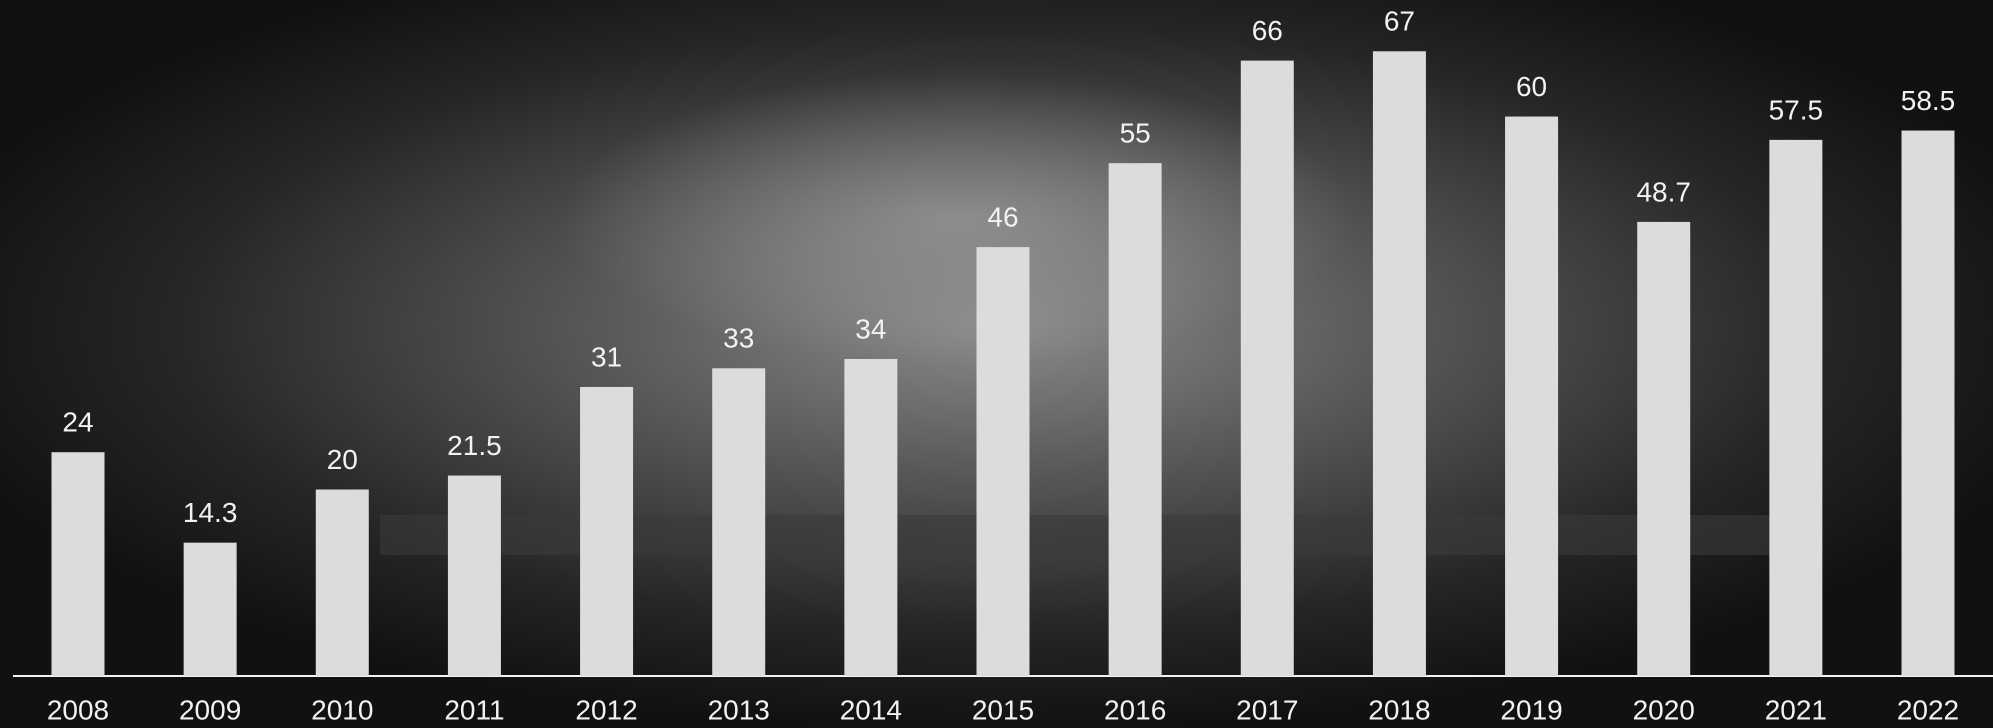 This screenshot has height=728, width=1993. What do you see at coordinates (474, 445) in the screenshot?
I see `value-label: 21.5` at bounding box center [474, 445].